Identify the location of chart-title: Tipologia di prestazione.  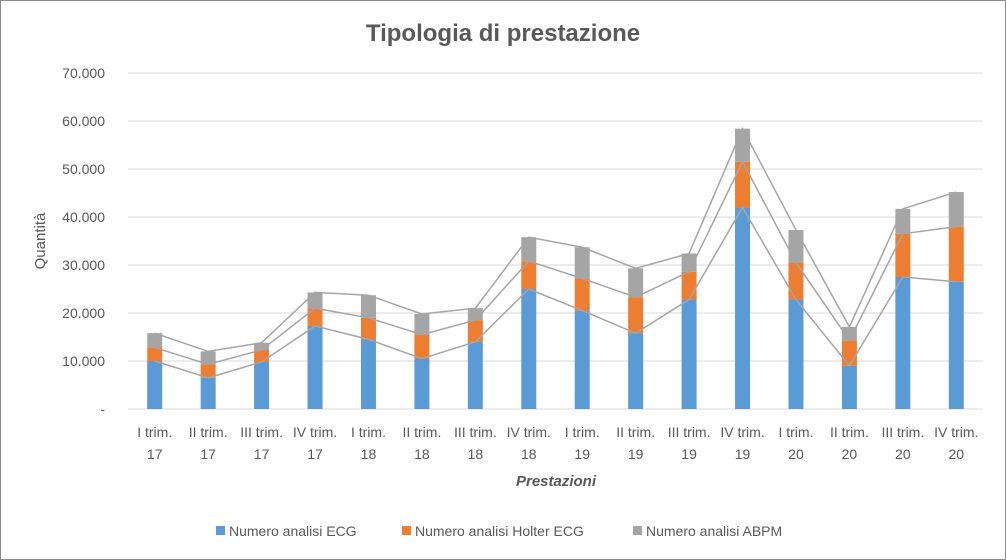
(503, 33).